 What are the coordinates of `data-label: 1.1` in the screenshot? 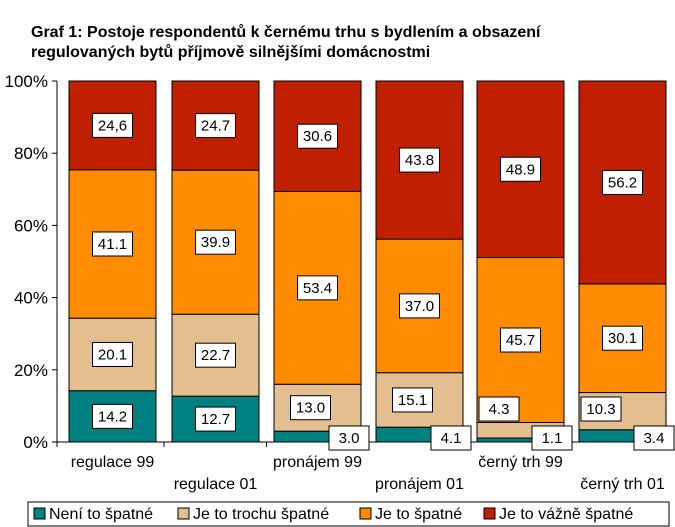 It's located at (552, 438).